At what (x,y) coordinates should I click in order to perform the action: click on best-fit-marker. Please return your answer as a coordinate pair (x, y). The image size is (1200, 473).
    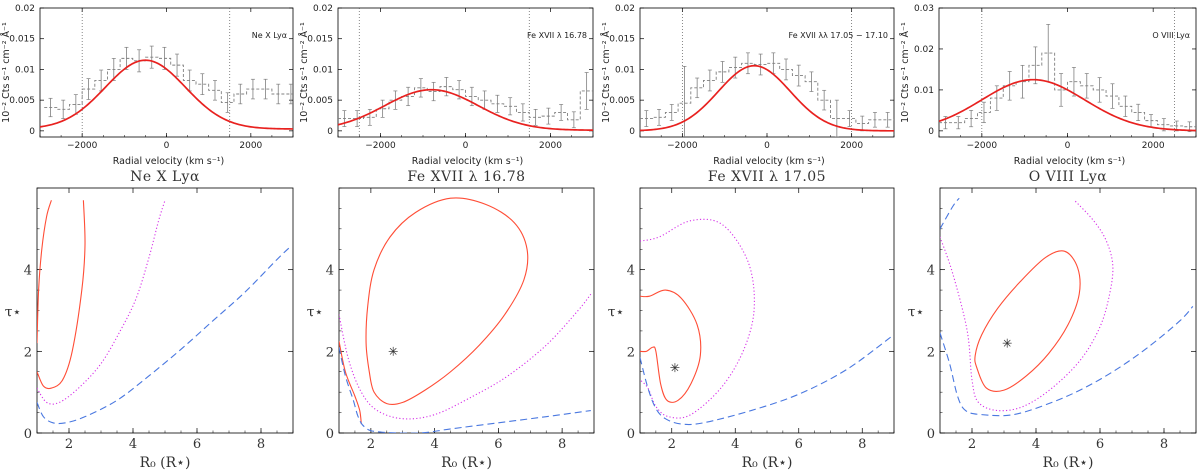
    Looking at the image, I should click on (393, 351).